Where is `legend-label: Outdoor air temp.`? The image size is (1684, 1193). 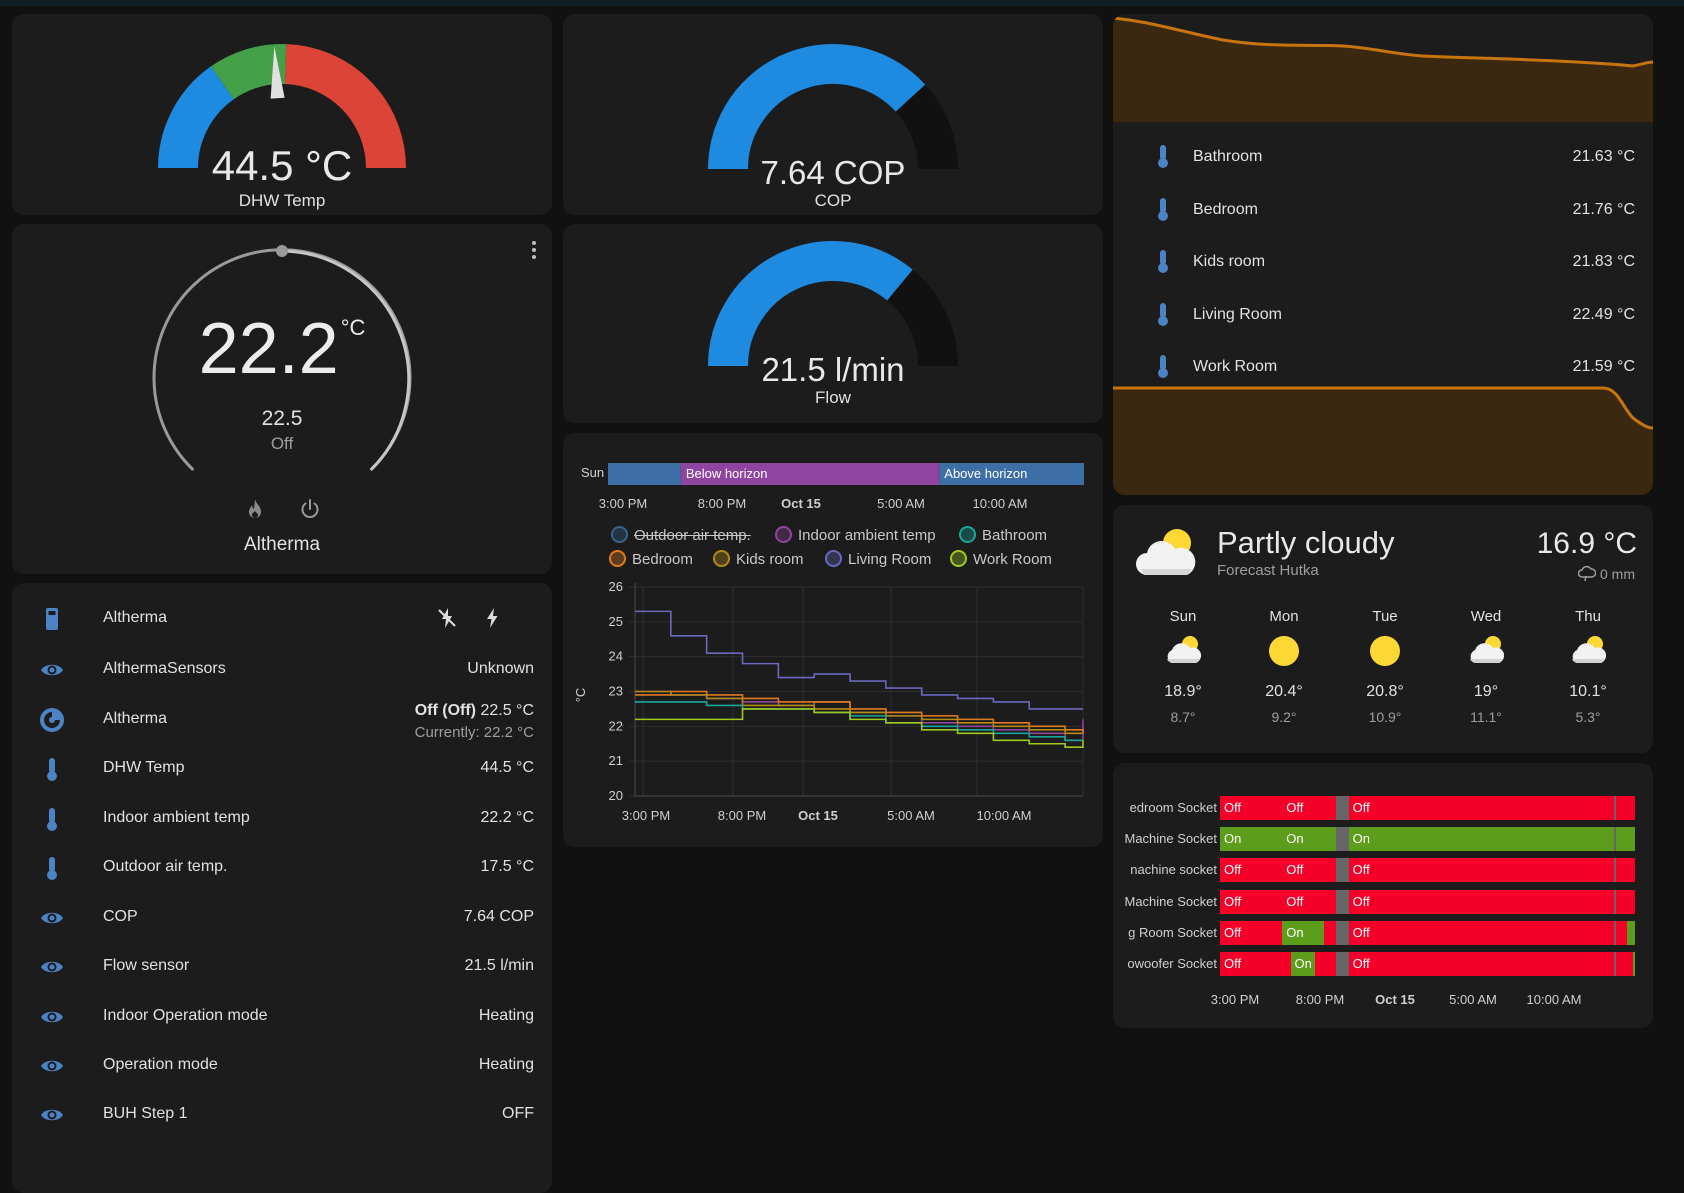 legend-label: Outdoor air temp. is located at coordinates (692, 535).